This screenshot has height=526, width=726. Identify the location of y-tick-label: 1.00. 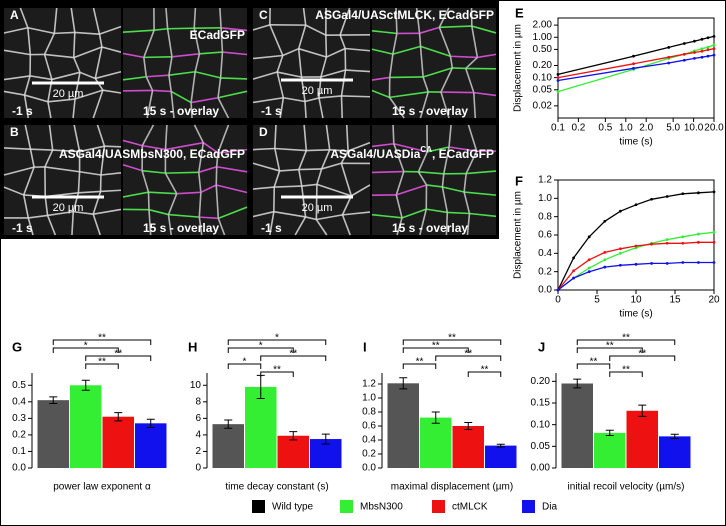
(543, 37).